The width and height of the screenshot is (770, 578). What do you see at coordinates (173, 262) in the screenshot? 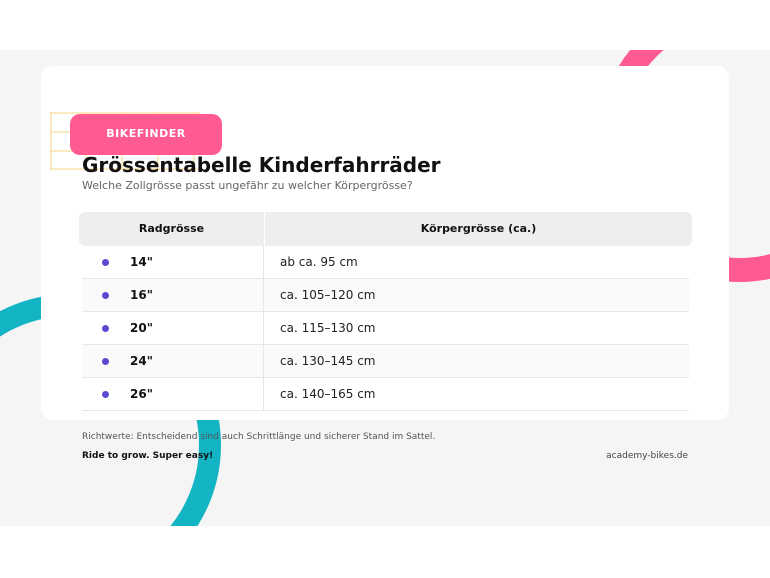
I see `wheel-size-cell: 14"` at bounding box center [173, 262].